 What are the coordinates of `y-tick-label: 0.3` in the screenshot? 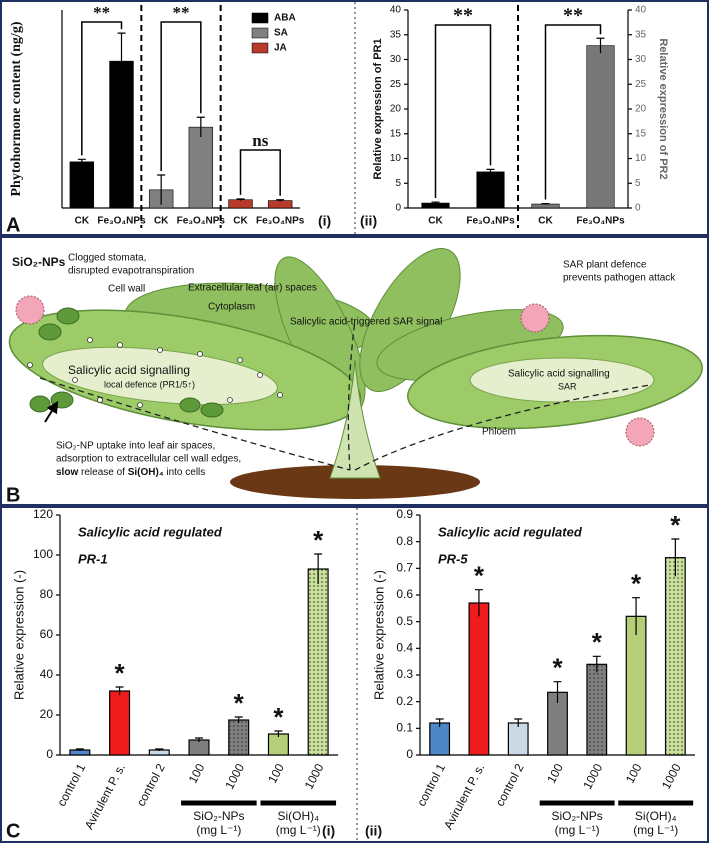 It's located at (404, 674).